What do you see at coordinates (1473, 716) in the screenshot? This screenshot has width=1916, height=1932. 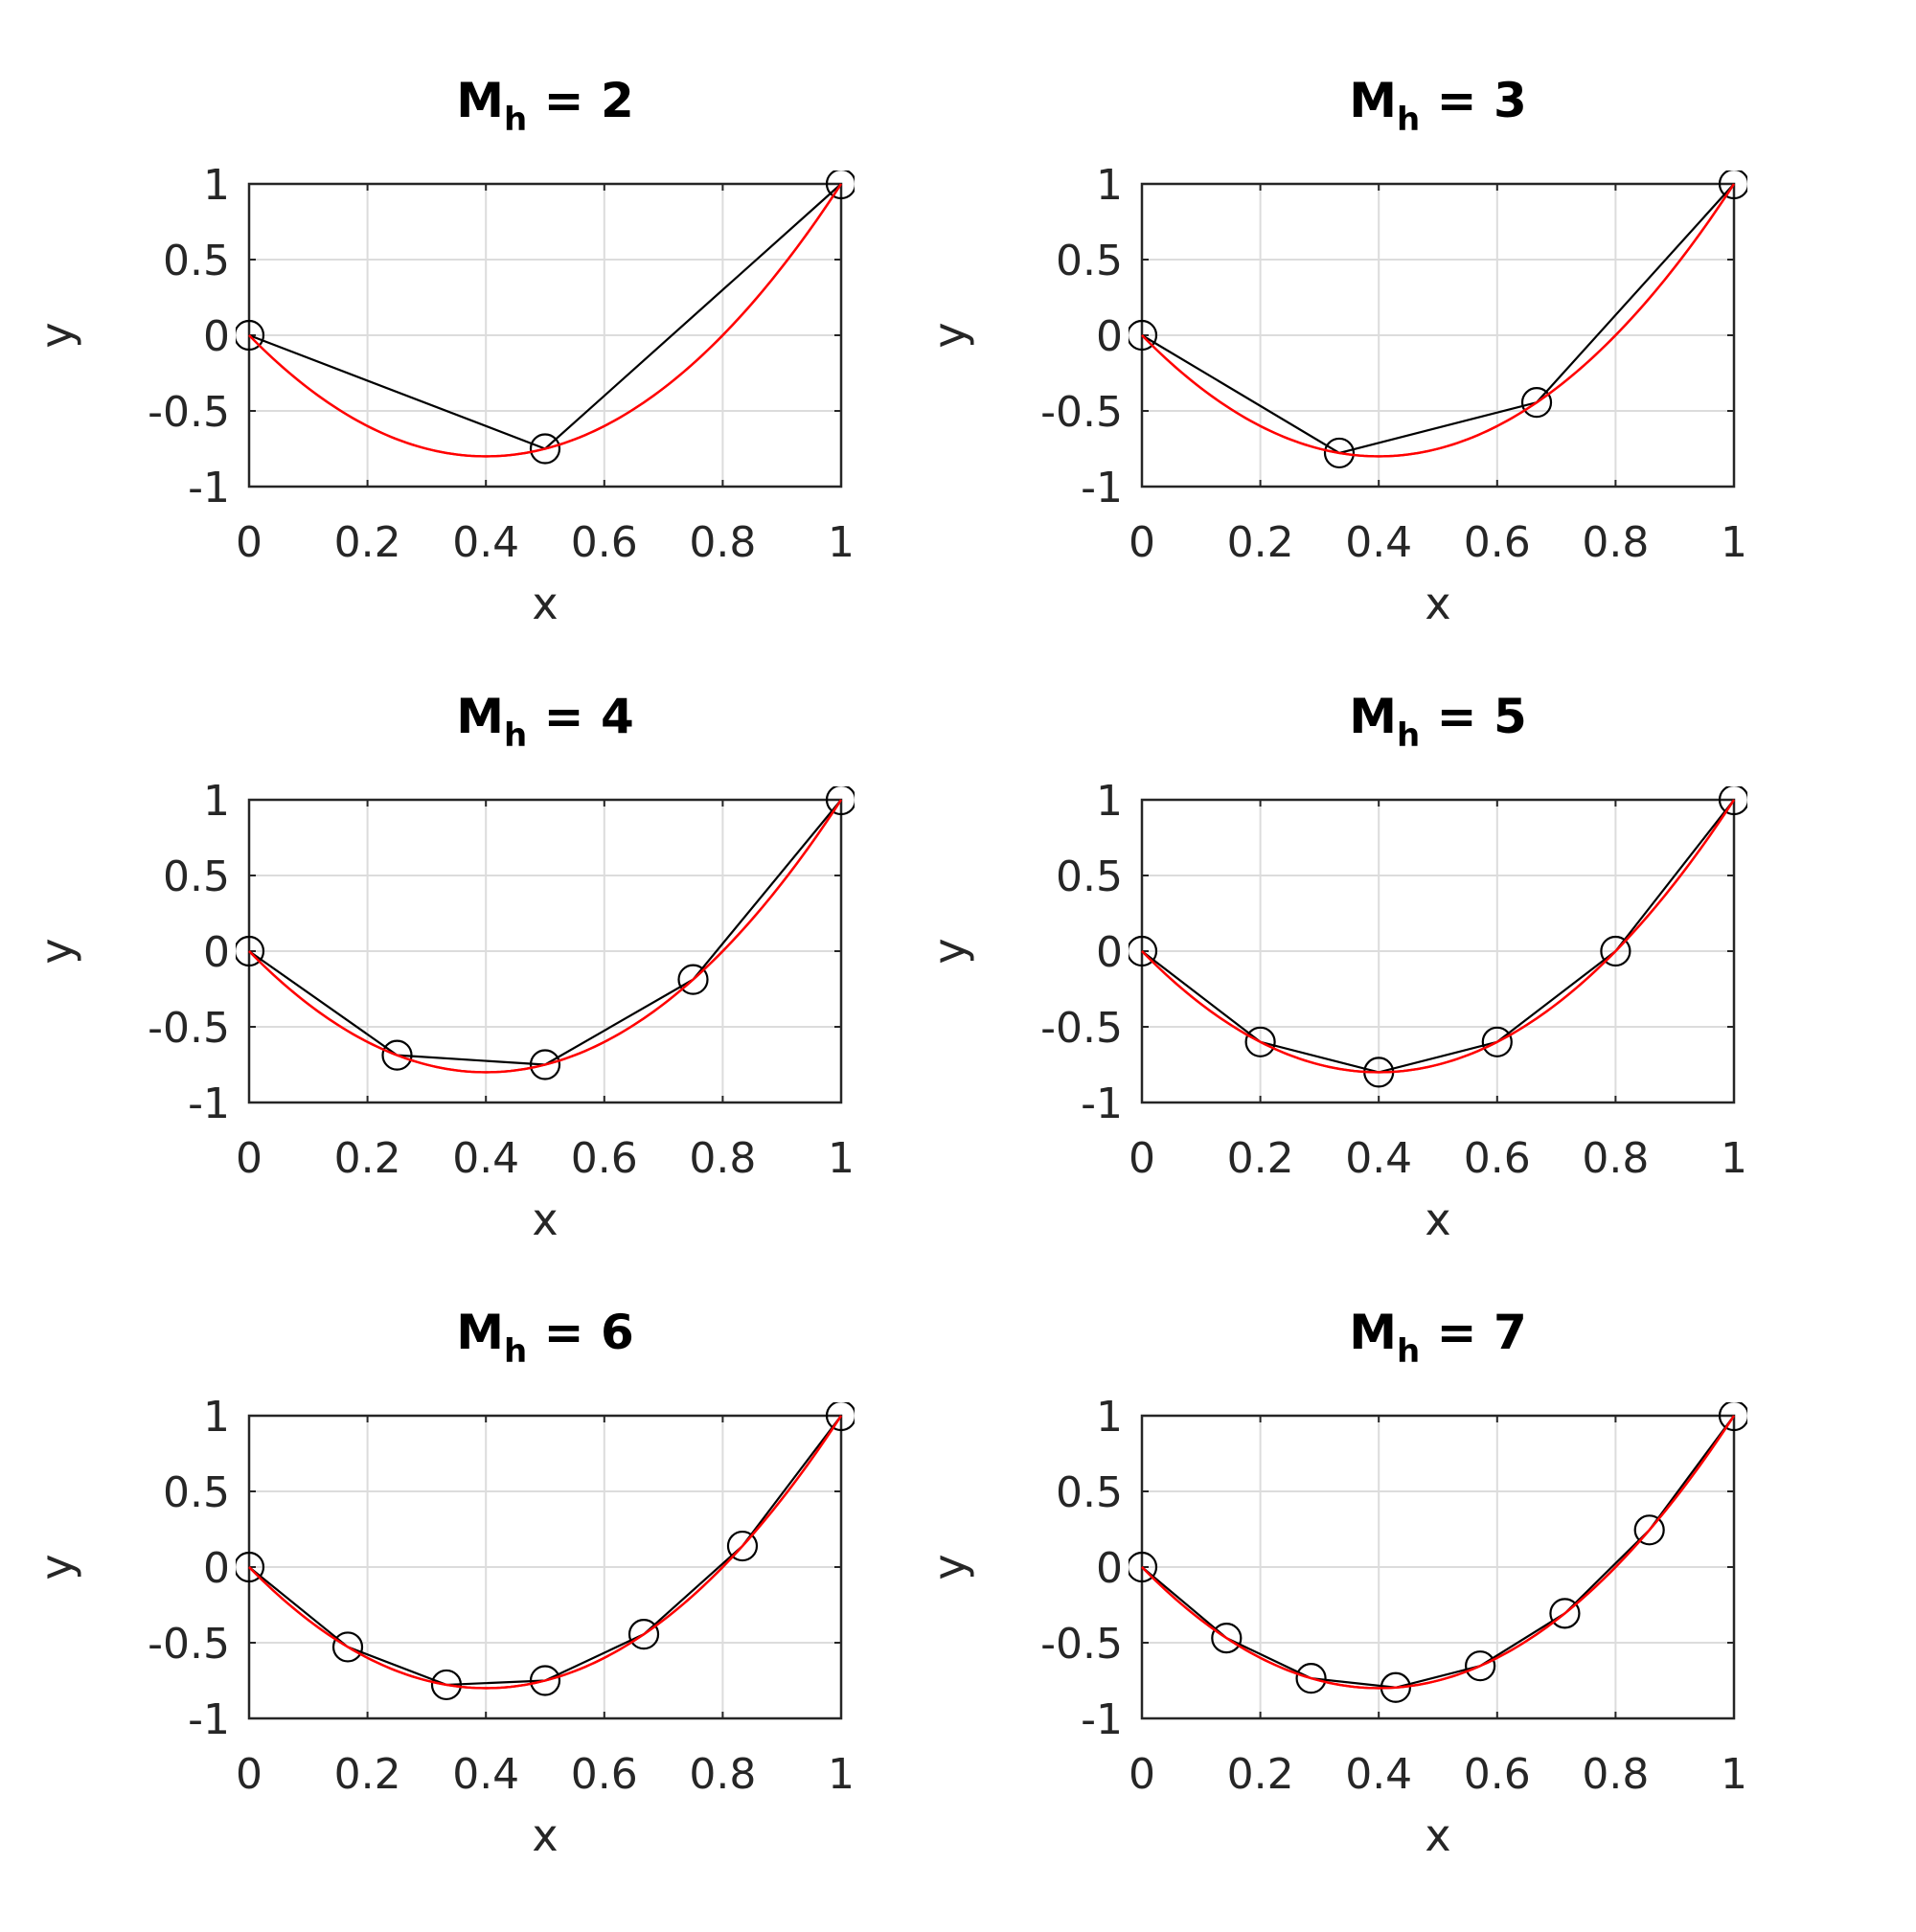 I see `title-rest: = 5` at bounding box center [1473, 716].